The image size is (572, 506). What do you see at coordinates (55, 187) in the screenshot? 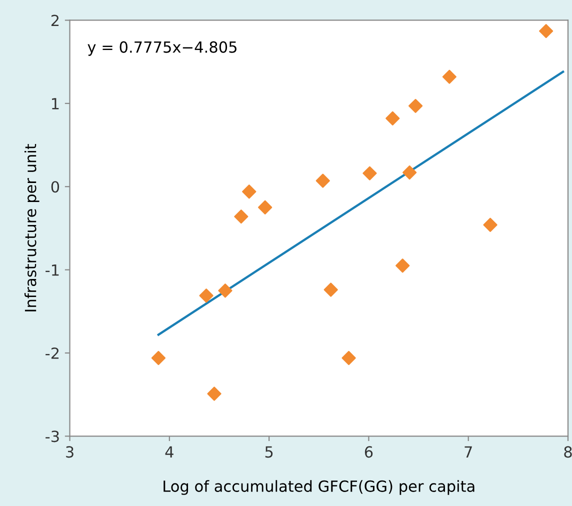
I see `y-tick-label: 0` at bounding box center [55, 187].